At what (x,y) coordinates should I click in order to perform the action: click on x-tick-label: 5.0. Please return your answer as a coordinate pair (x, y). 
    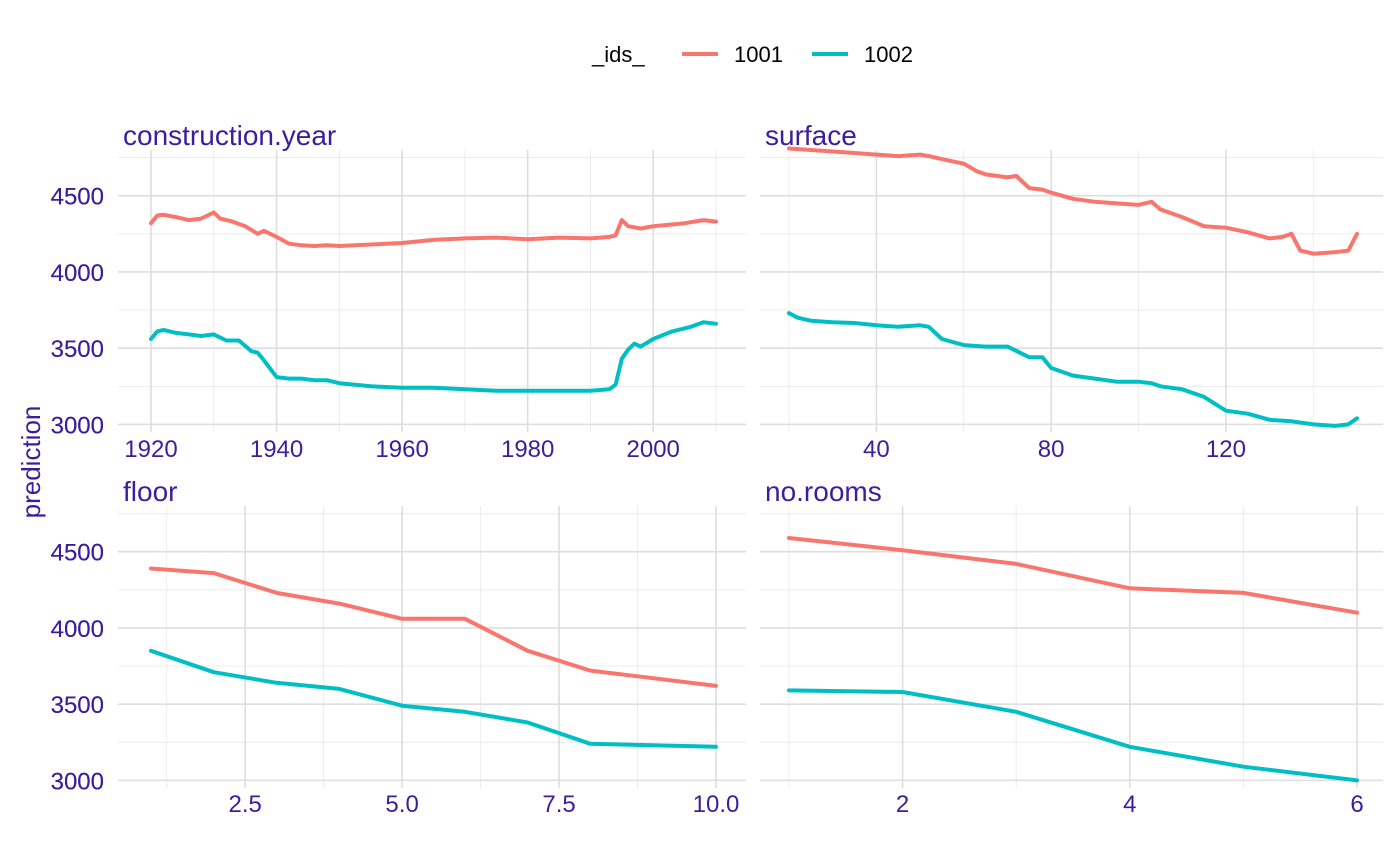
    Looking at the image, I should click on (401, 804).